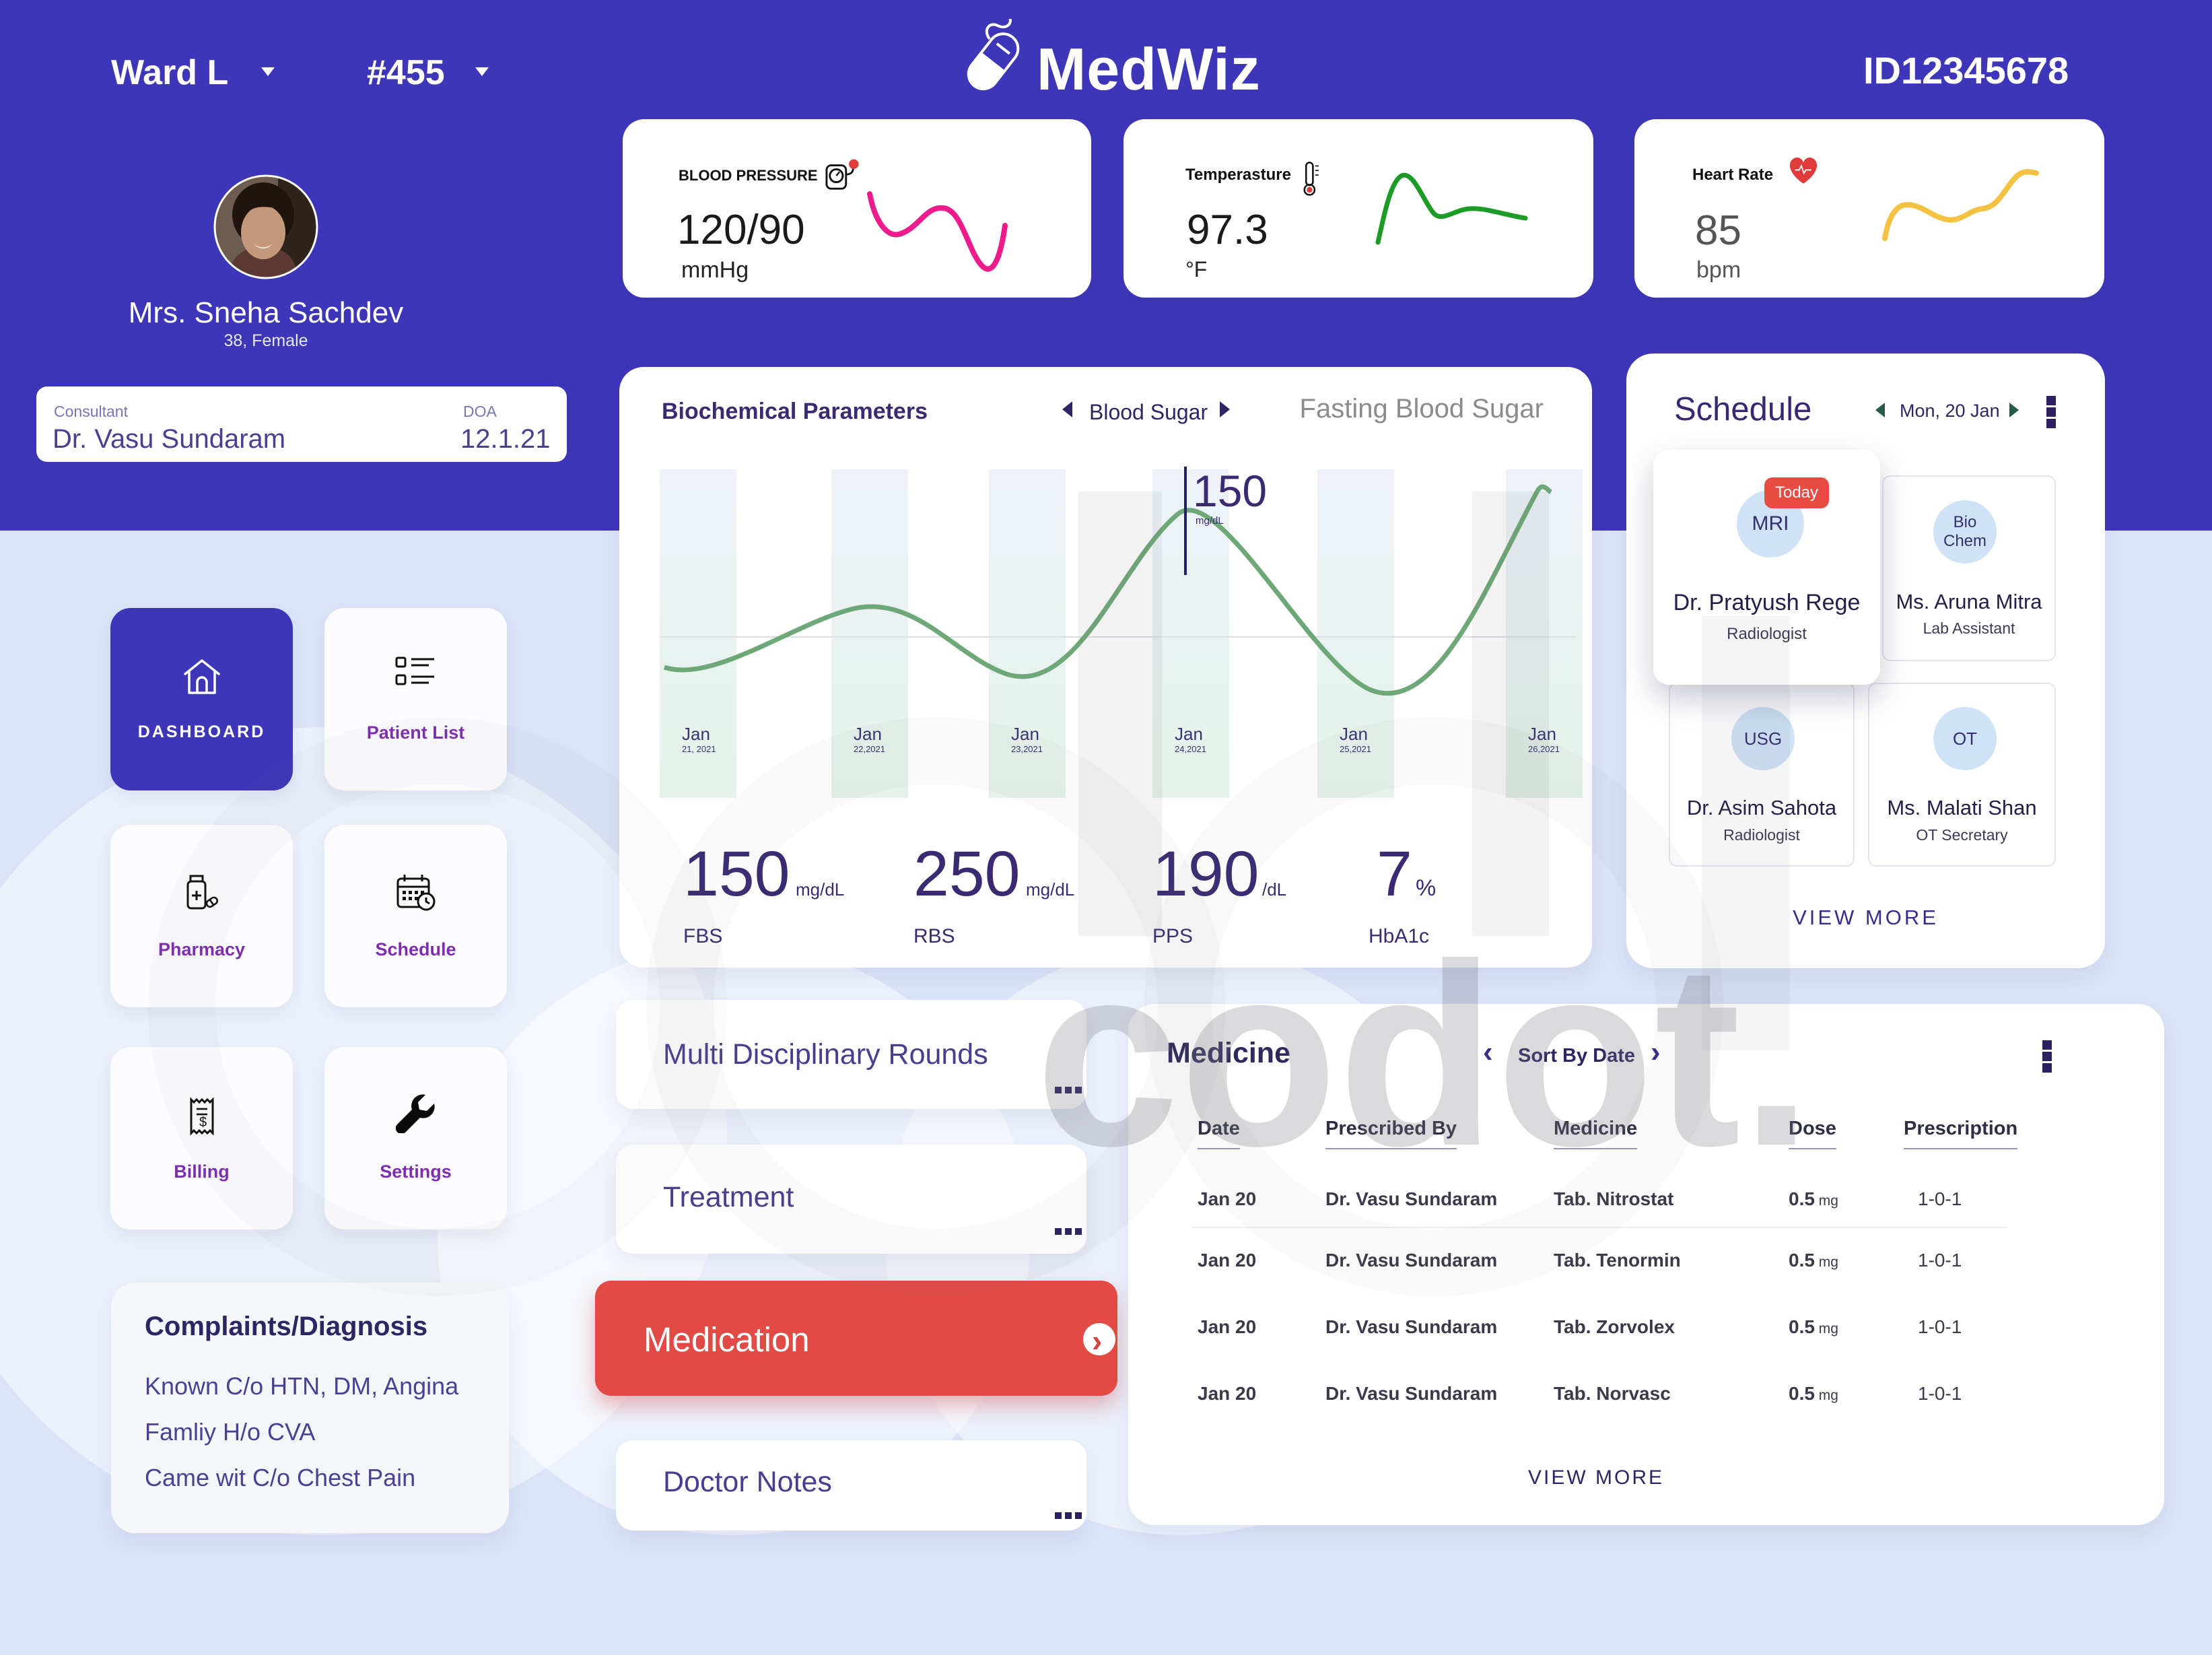  What do you see at coordinates (1172, 936) in the screenshot?
I see `svg-text: PPS` at bounding box center [1172, 936].